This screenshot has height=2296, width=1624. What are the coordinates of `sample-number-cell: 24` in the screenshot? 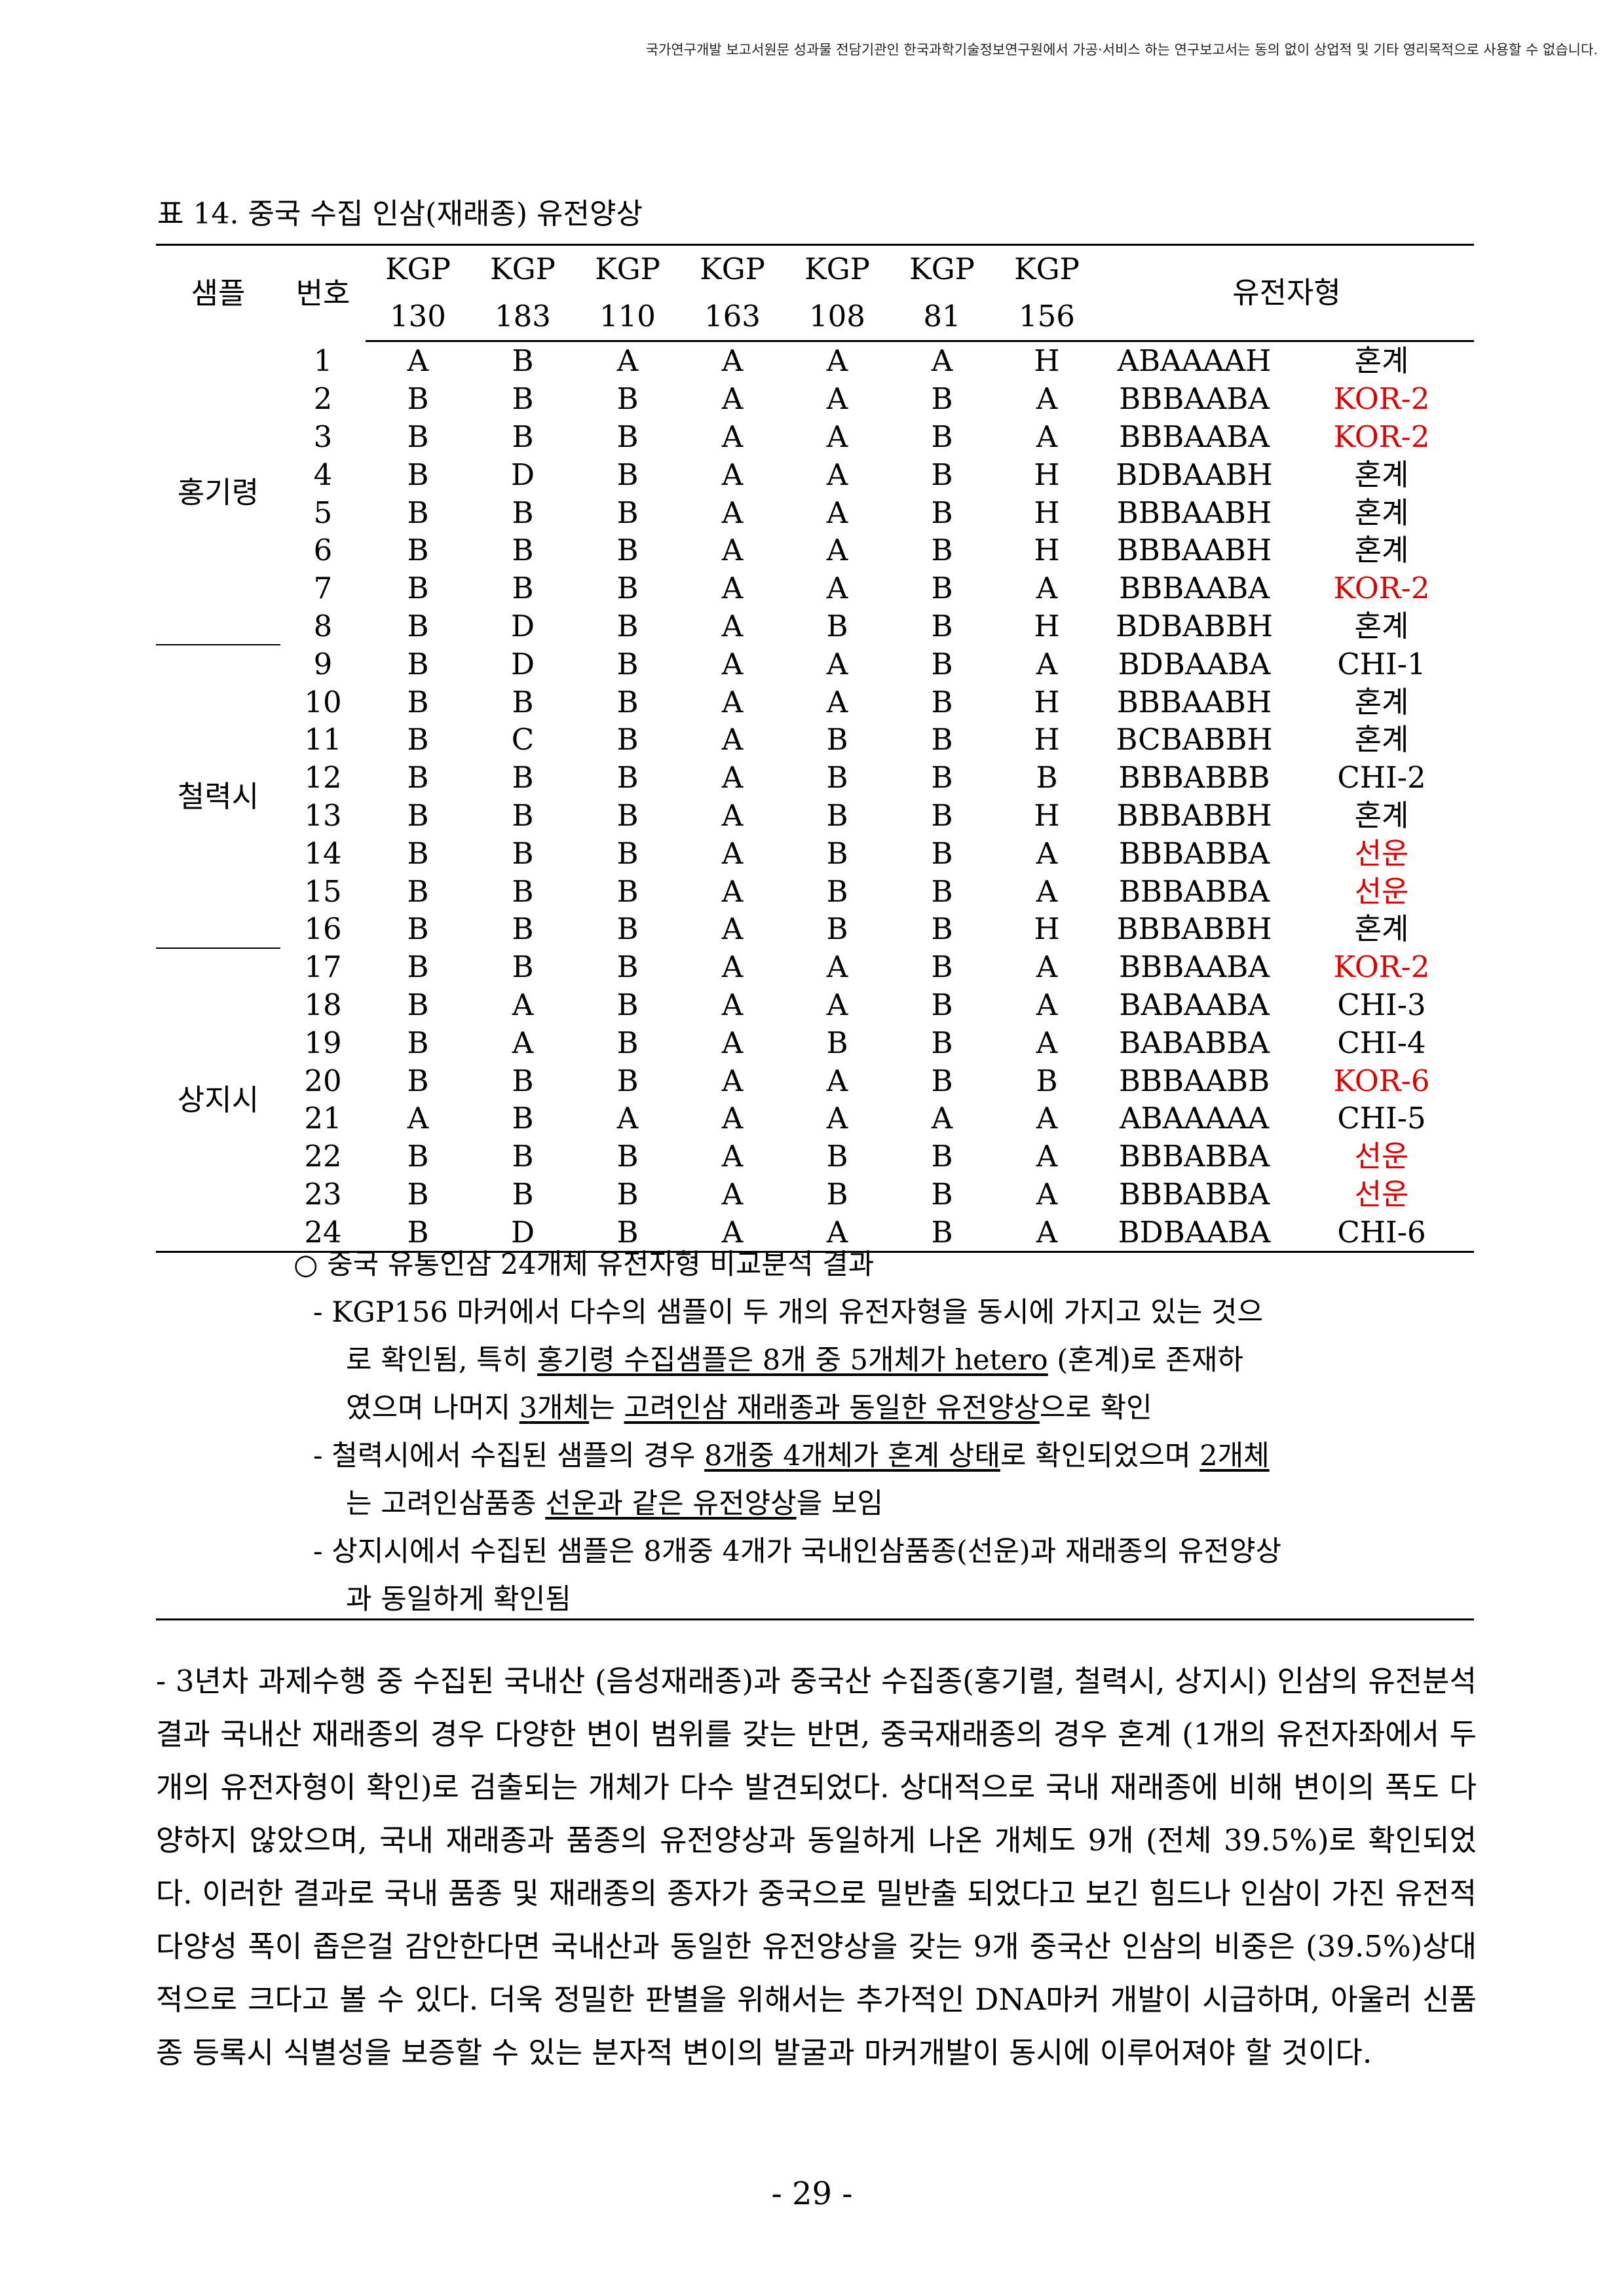 It's located at (323, 1233).